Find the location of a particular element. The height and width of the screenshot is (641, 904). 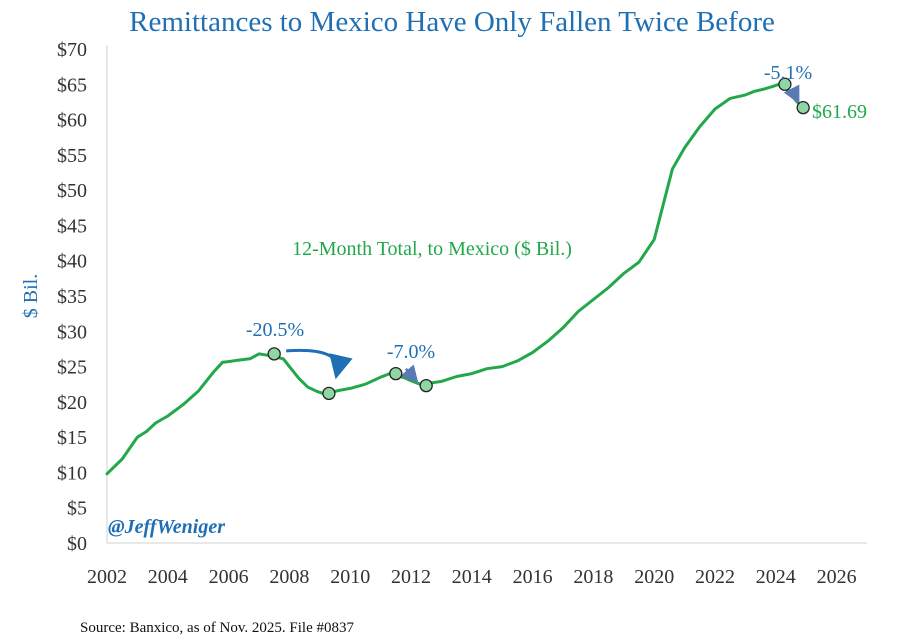

watermark-handle: @JeffWeniger is located at coordinates (166, 527).